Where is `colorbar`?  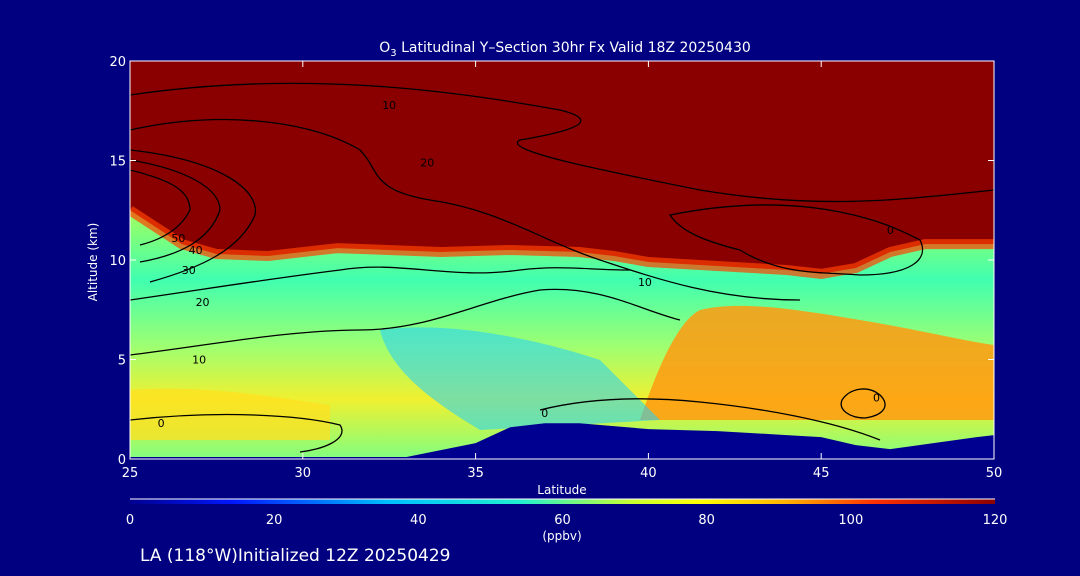
colorbar is located at coordinates (562, 501).